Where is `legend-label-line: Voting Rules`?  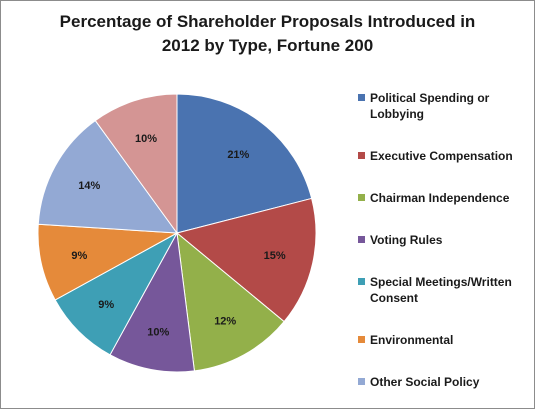
legend-label-line: Voting Rules is located at coordinates (406, 240).